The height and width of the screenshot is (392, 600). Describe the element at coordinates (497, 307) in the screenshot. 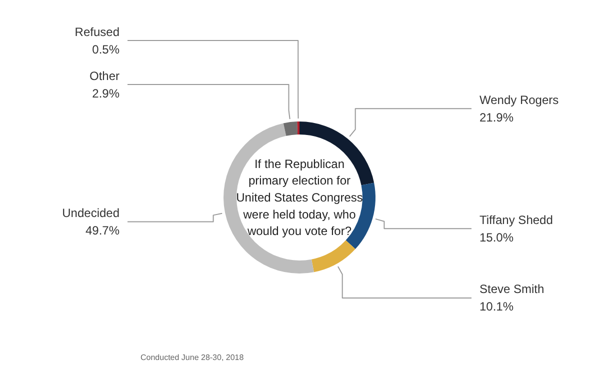

I see `data-label: 10.1%` at that location.